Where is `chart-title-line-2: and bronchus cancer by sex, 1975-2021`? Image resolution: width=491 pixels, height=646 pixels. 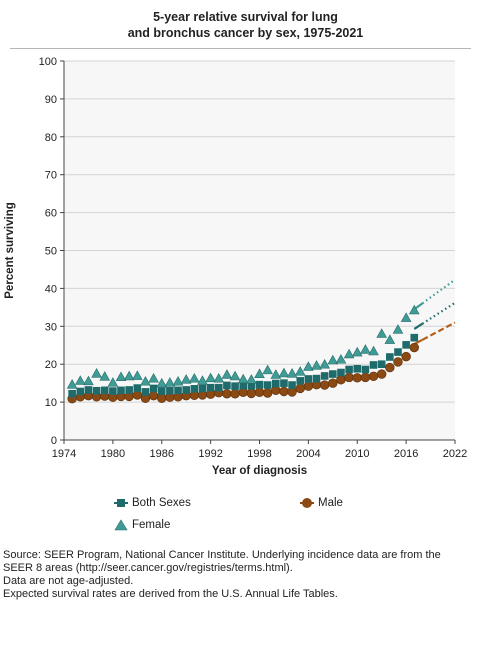
chart-title-line-2: and bronchus cancer by sex, 1975-2021 is located at coordinates (245, 33).